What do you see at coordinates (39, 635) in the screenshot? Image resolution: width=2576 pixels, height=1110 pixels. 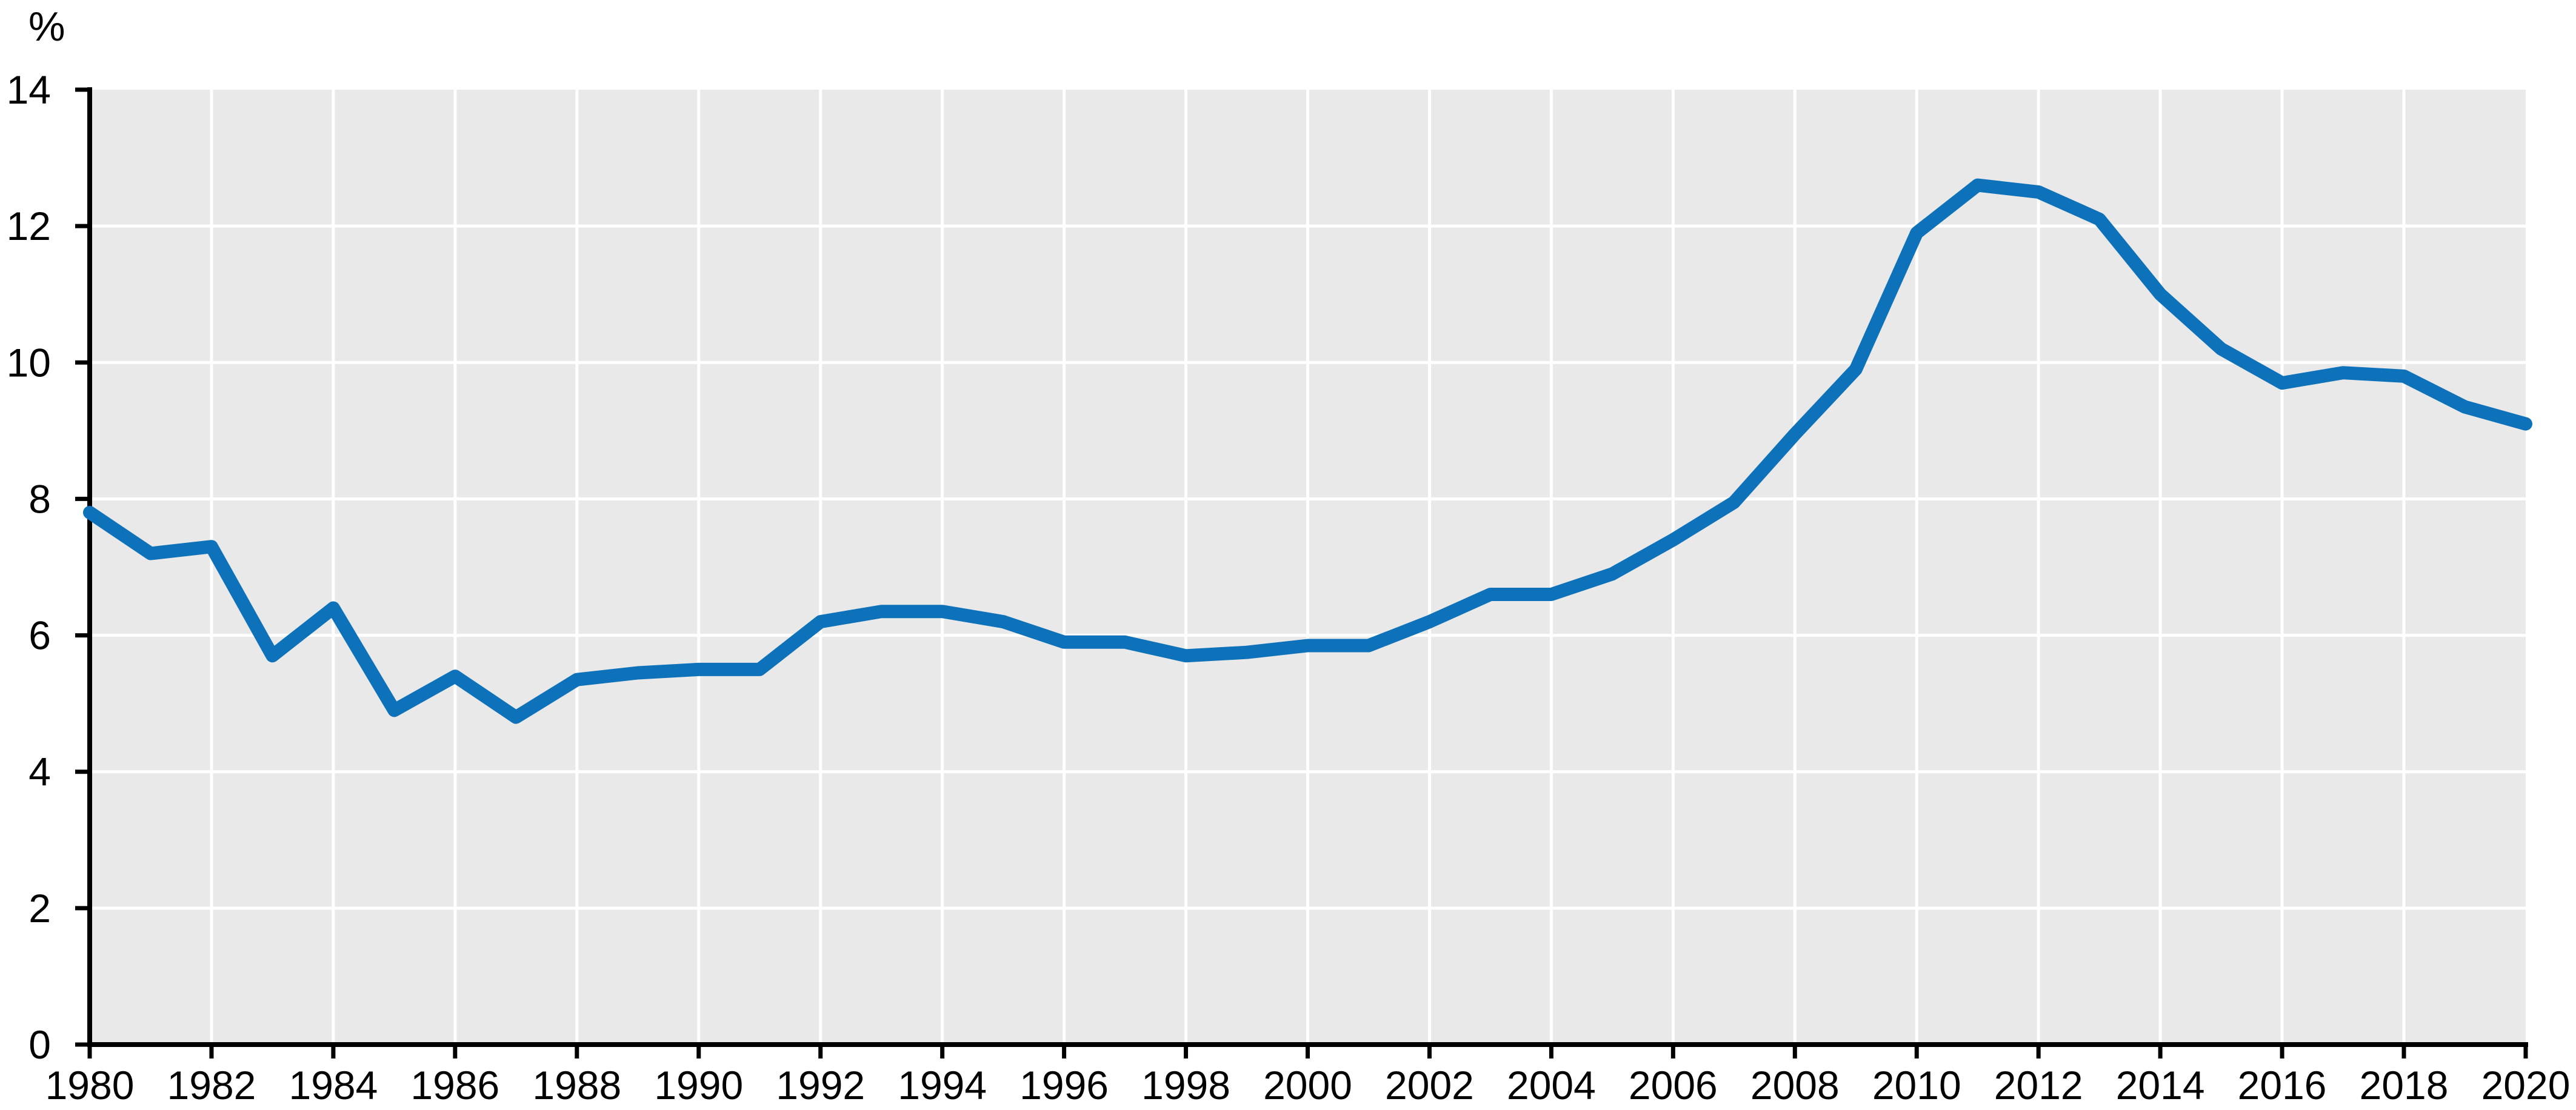 I see `y-tick-label: 6` at bounding box center [39, 635].